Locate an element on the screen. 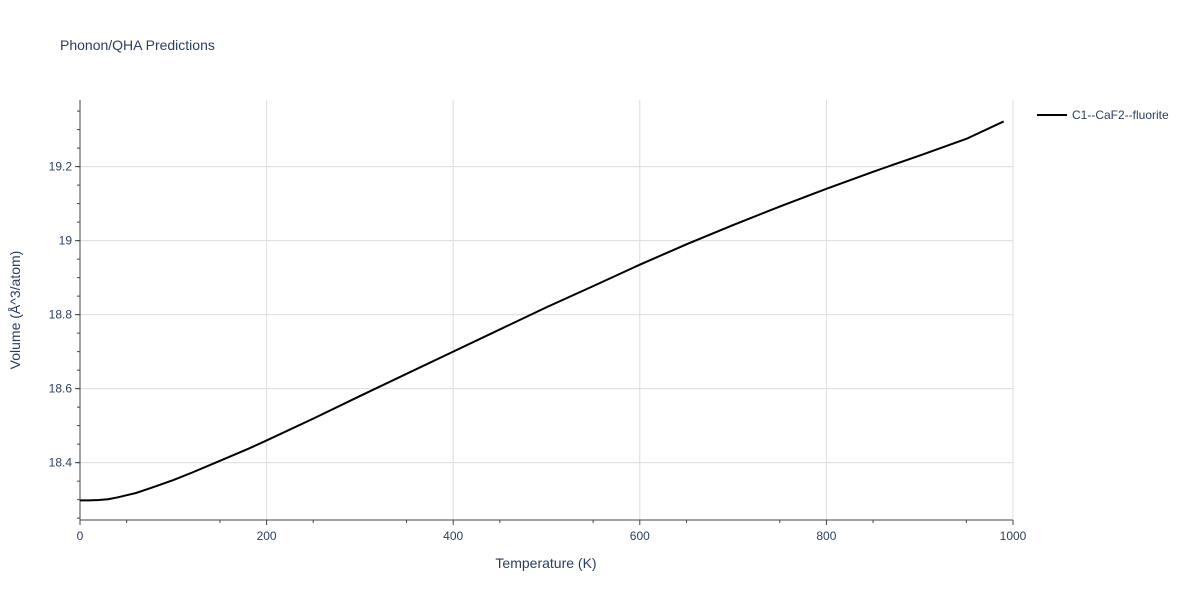 Image resolution: width=1200 pixels, height=600 pixels. y-tick-label: 19 is located at coordinates (66, 241).